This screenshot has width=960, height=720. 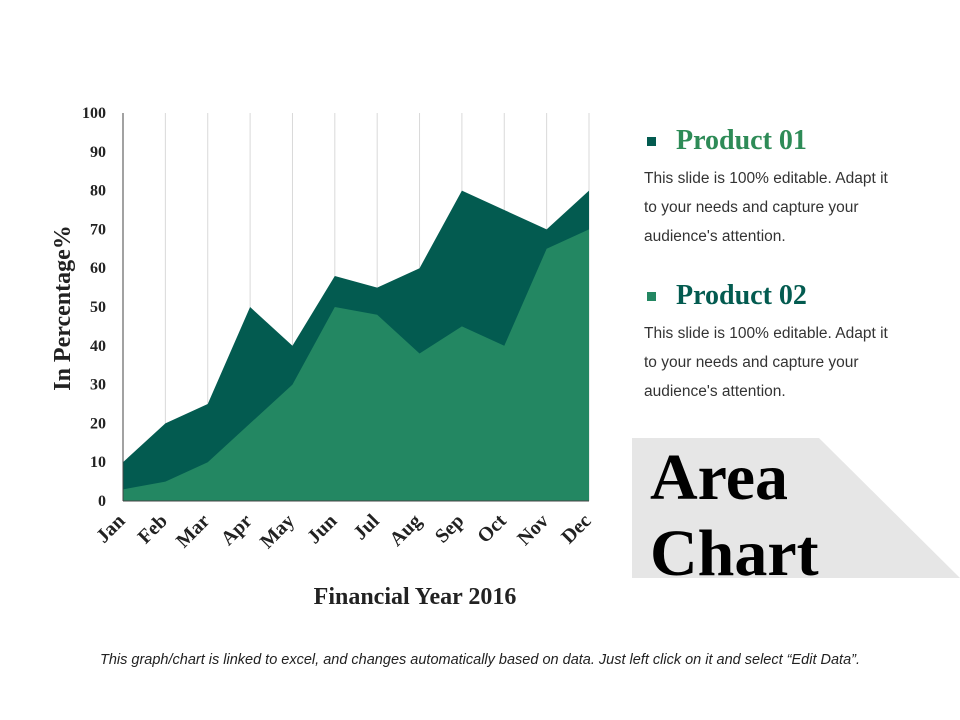 What do you see at coordinates (111, 529) in the screenshot?
I see `x-tick-jan: Jan` at bounding box center [111, 529].